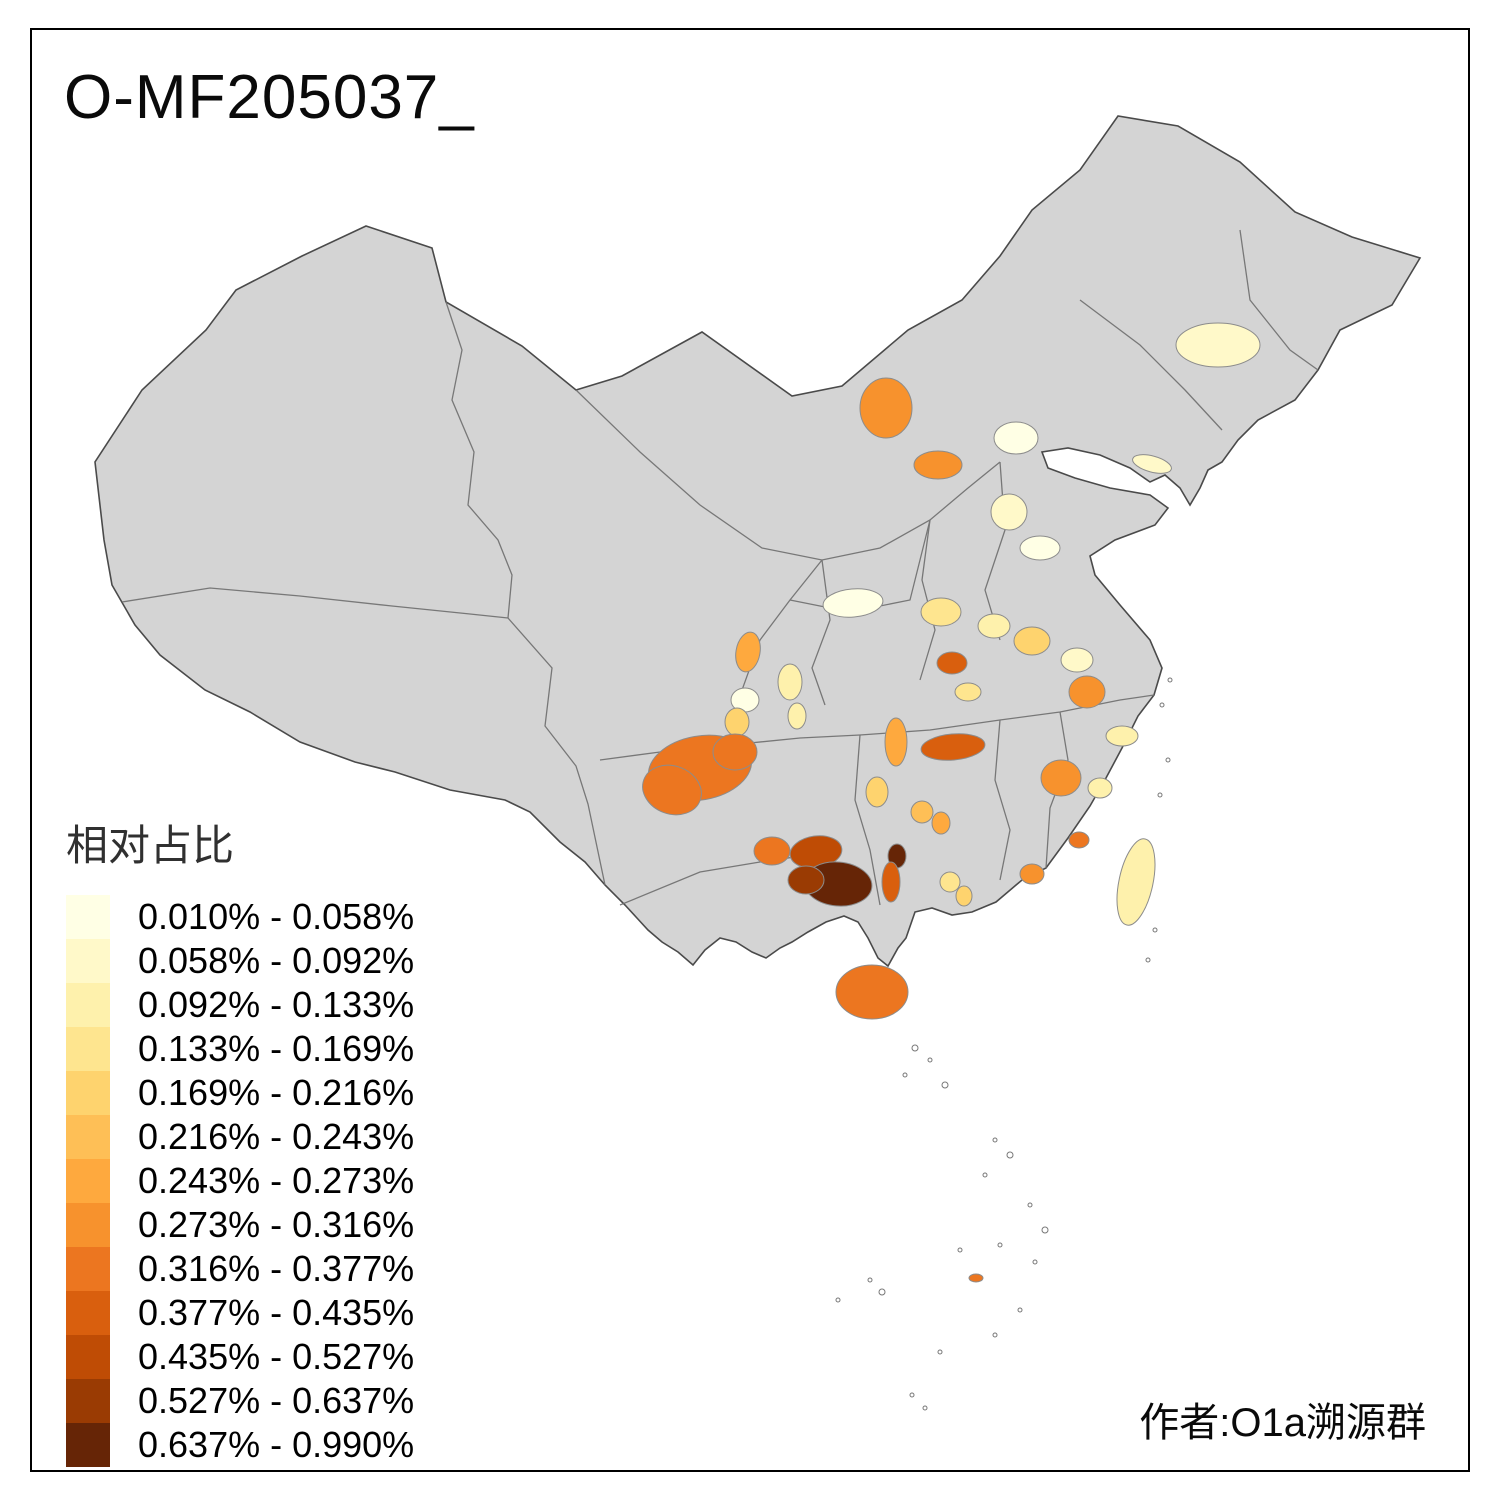  I want to click on legend-item: 0.377% - 0.435%, so click(276, 1313).